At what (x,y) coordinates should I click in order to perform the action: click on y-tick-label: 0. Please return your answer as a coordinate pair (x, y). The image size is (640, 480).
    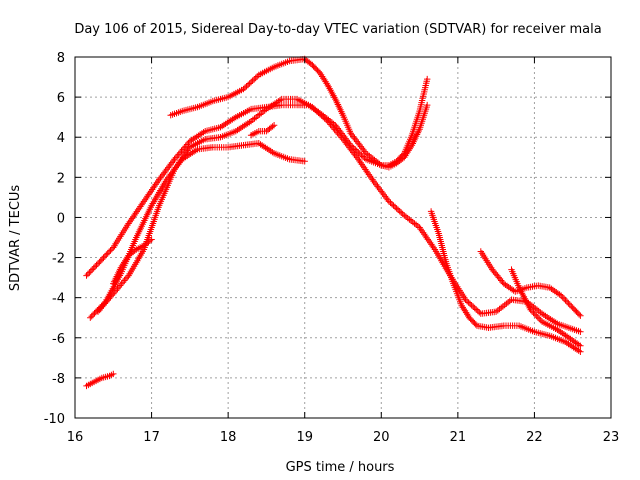
    Looking at the image, I should click on (61, 218).